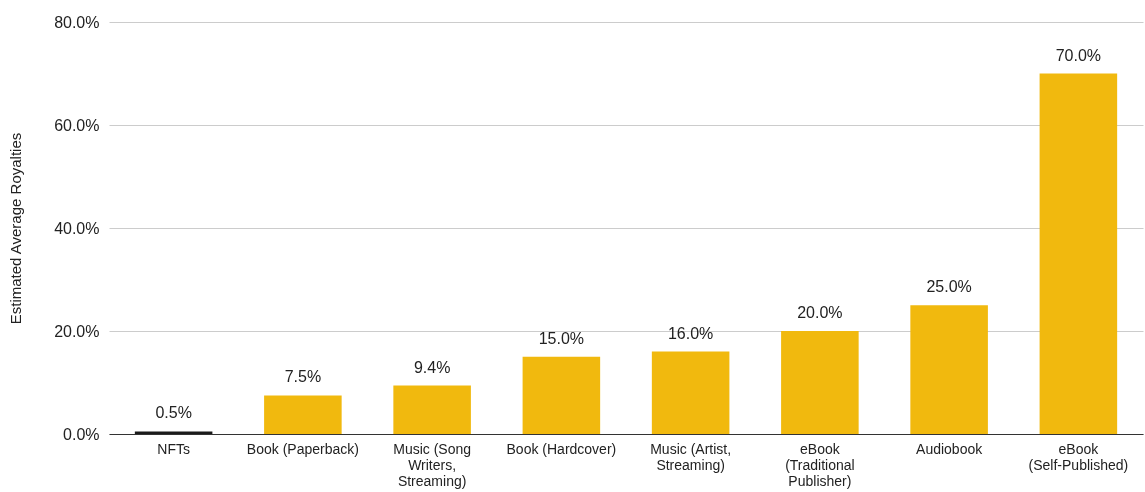 This screenshot has width=1145, height=492. What do you see at coordinates (820, 312) in the screenshot?
I see `data-label: 20.0%` at bounding box center [820, 312].